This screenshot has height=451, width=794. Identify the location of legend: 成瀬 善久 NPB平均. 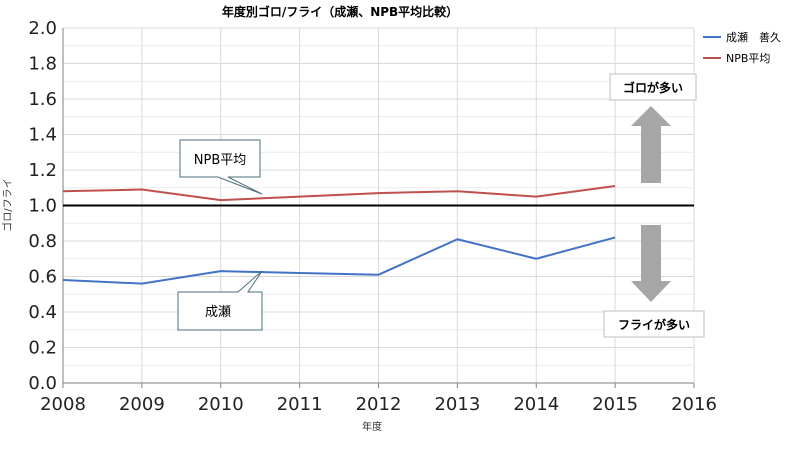
(742, 47).